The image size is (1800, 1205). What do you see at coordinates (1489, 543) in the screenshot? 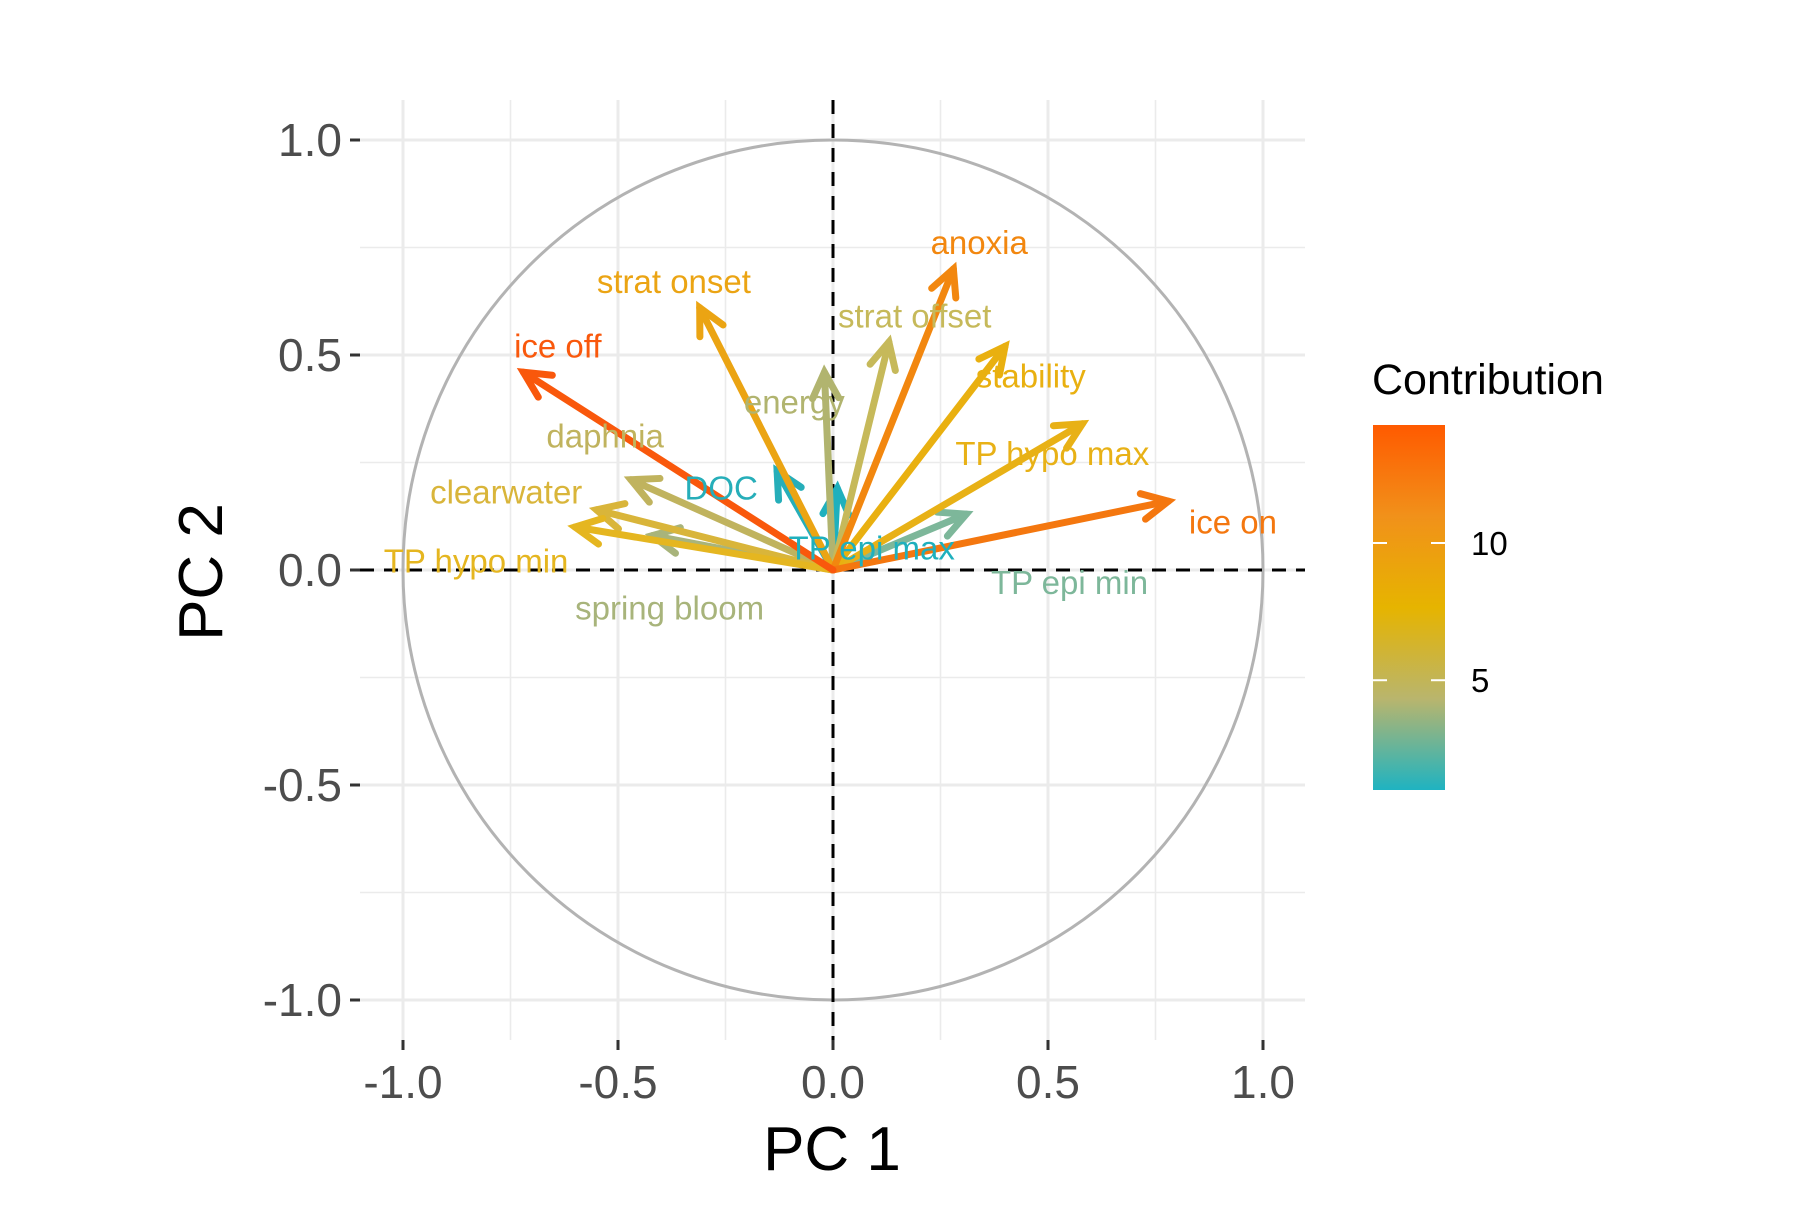
I see `legend-tick-label: 10` at bounding box center [1489, 543].